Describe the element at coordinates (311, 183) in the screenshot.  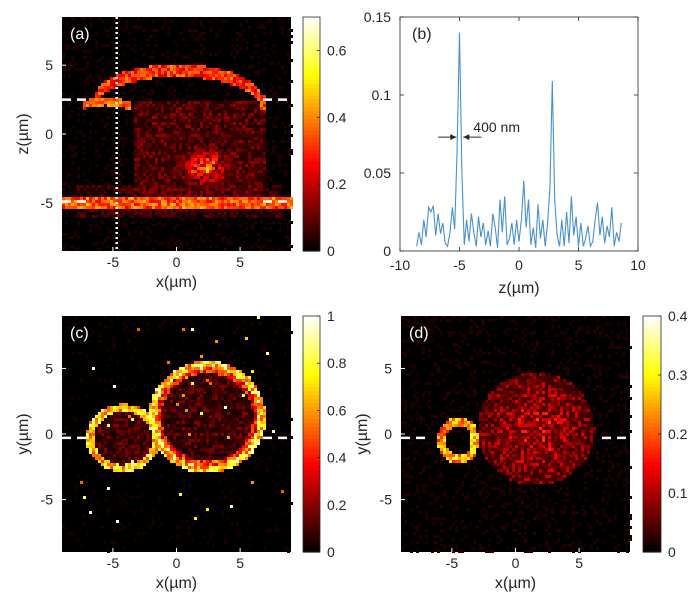
I see `colorbar-band` at that location.